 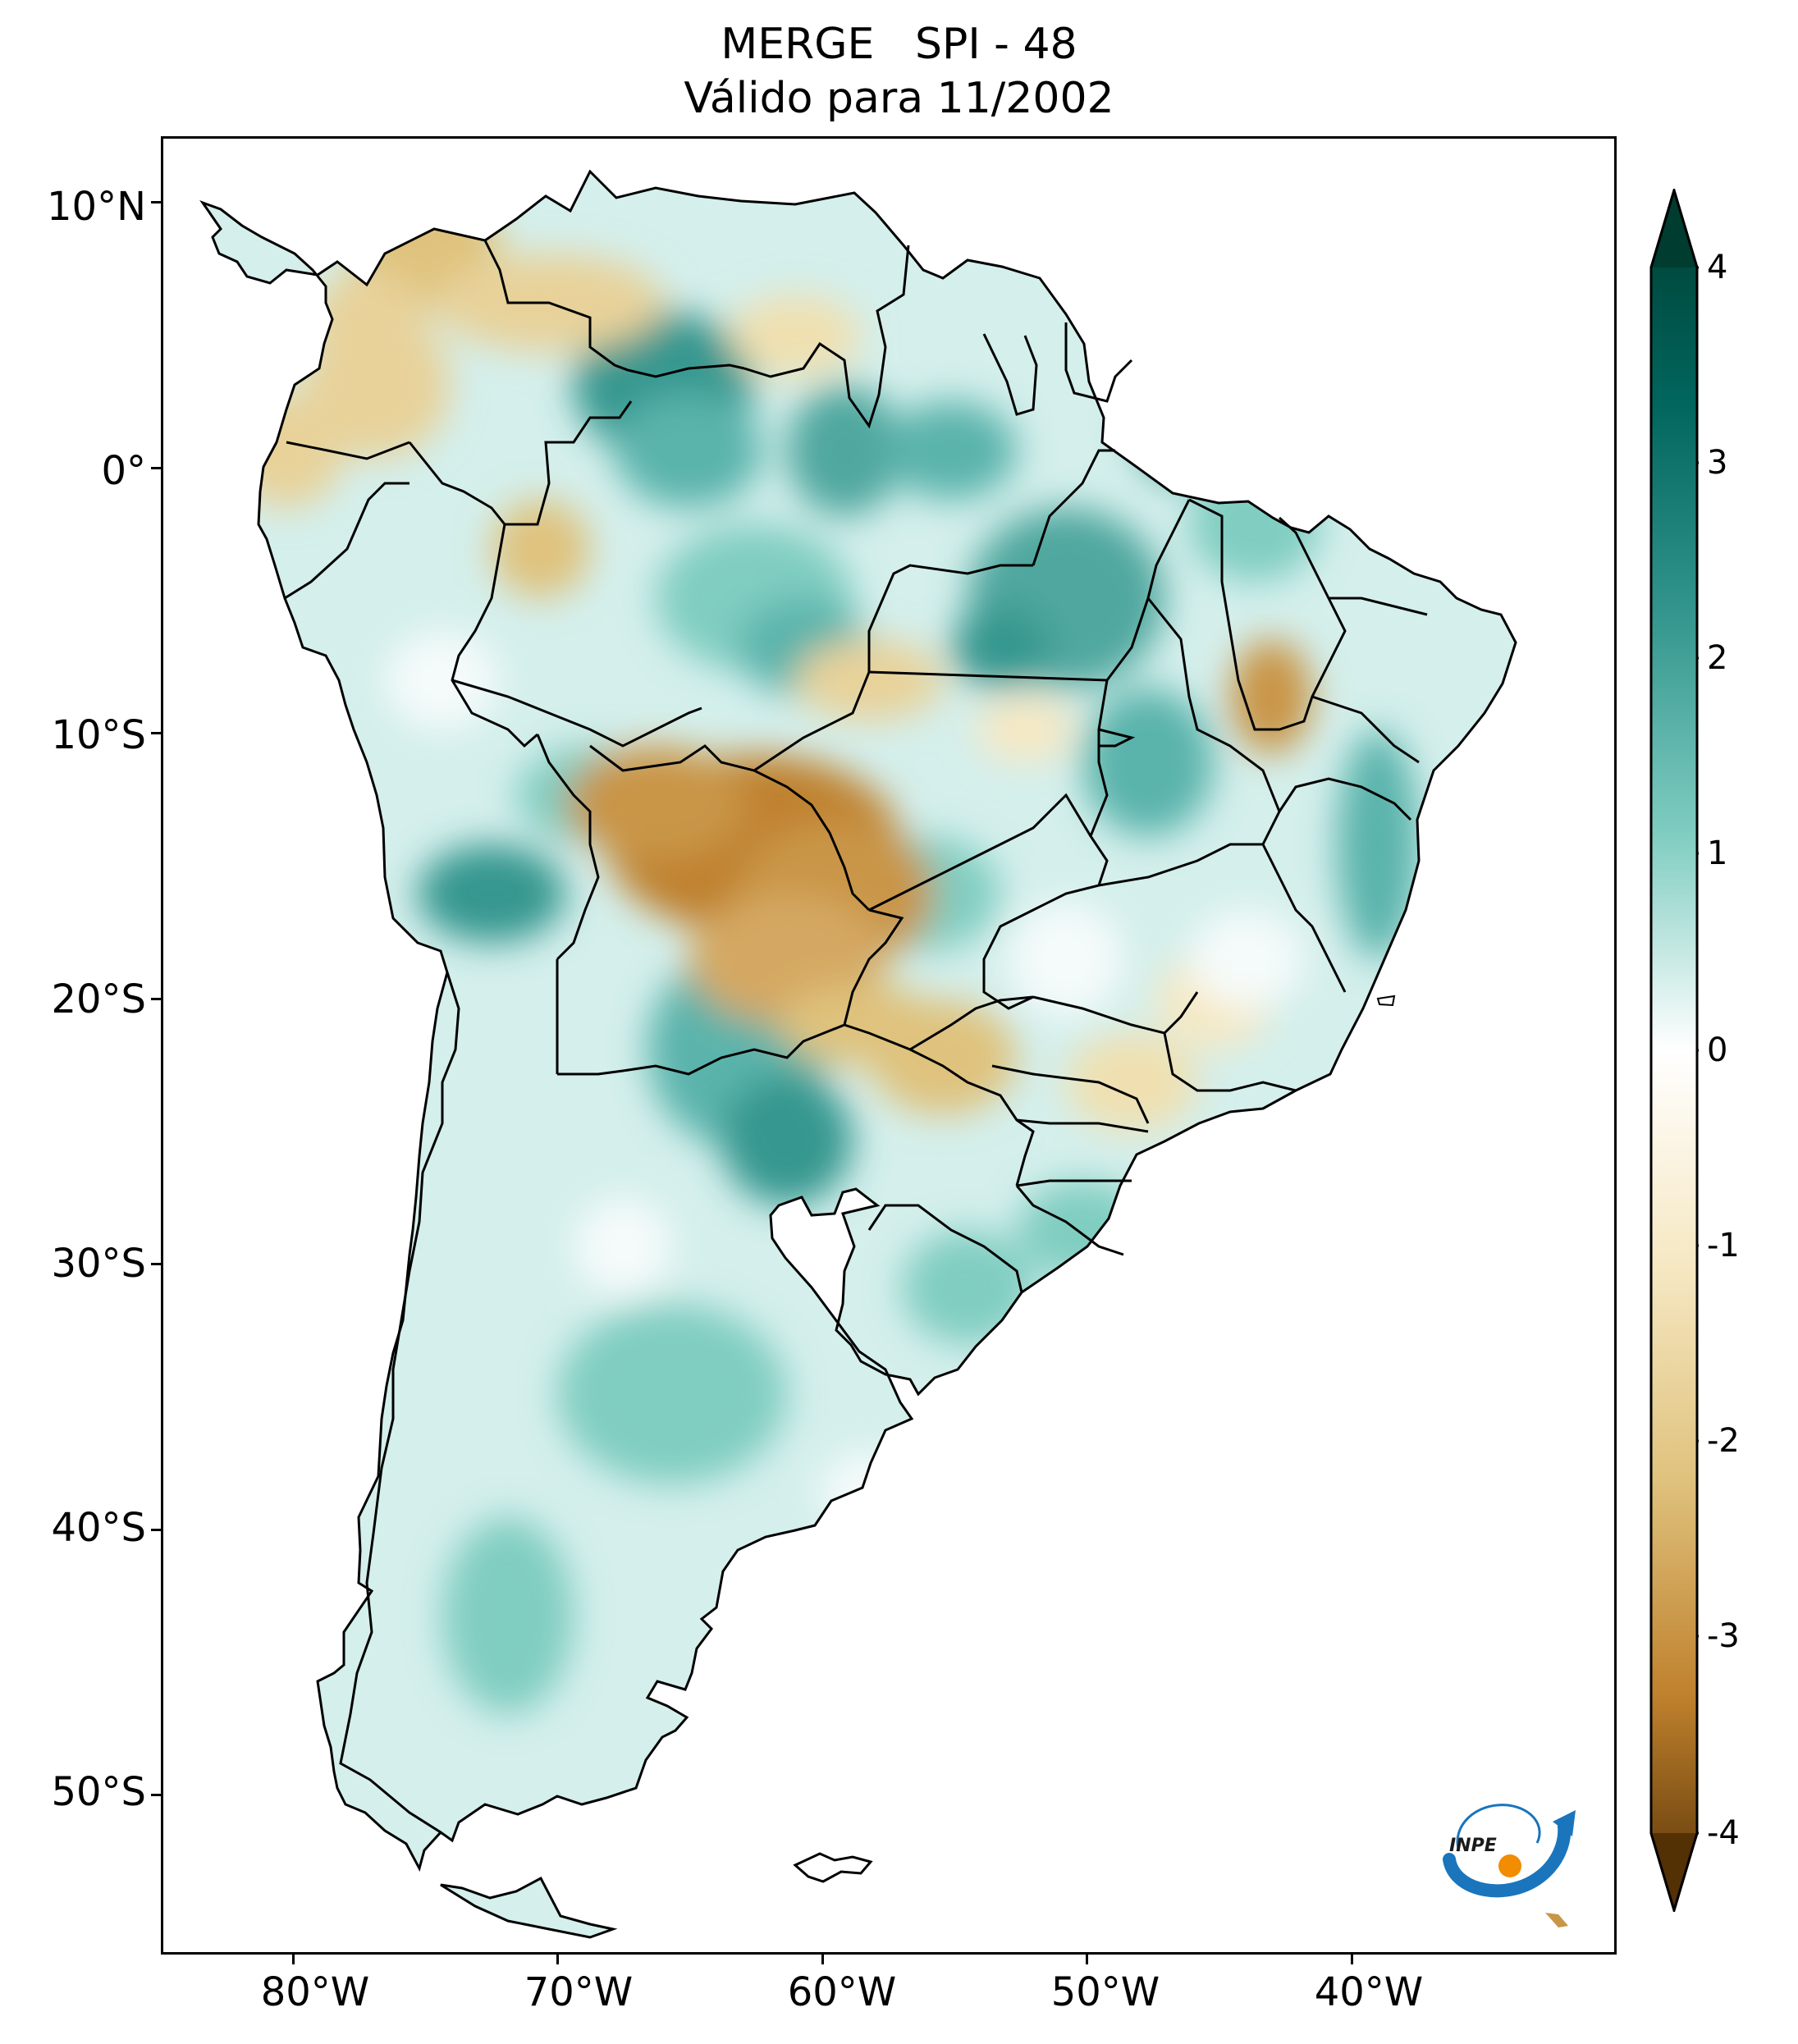 I want to click on colorbar-label-2: 2, so click(x=1717, y=658).